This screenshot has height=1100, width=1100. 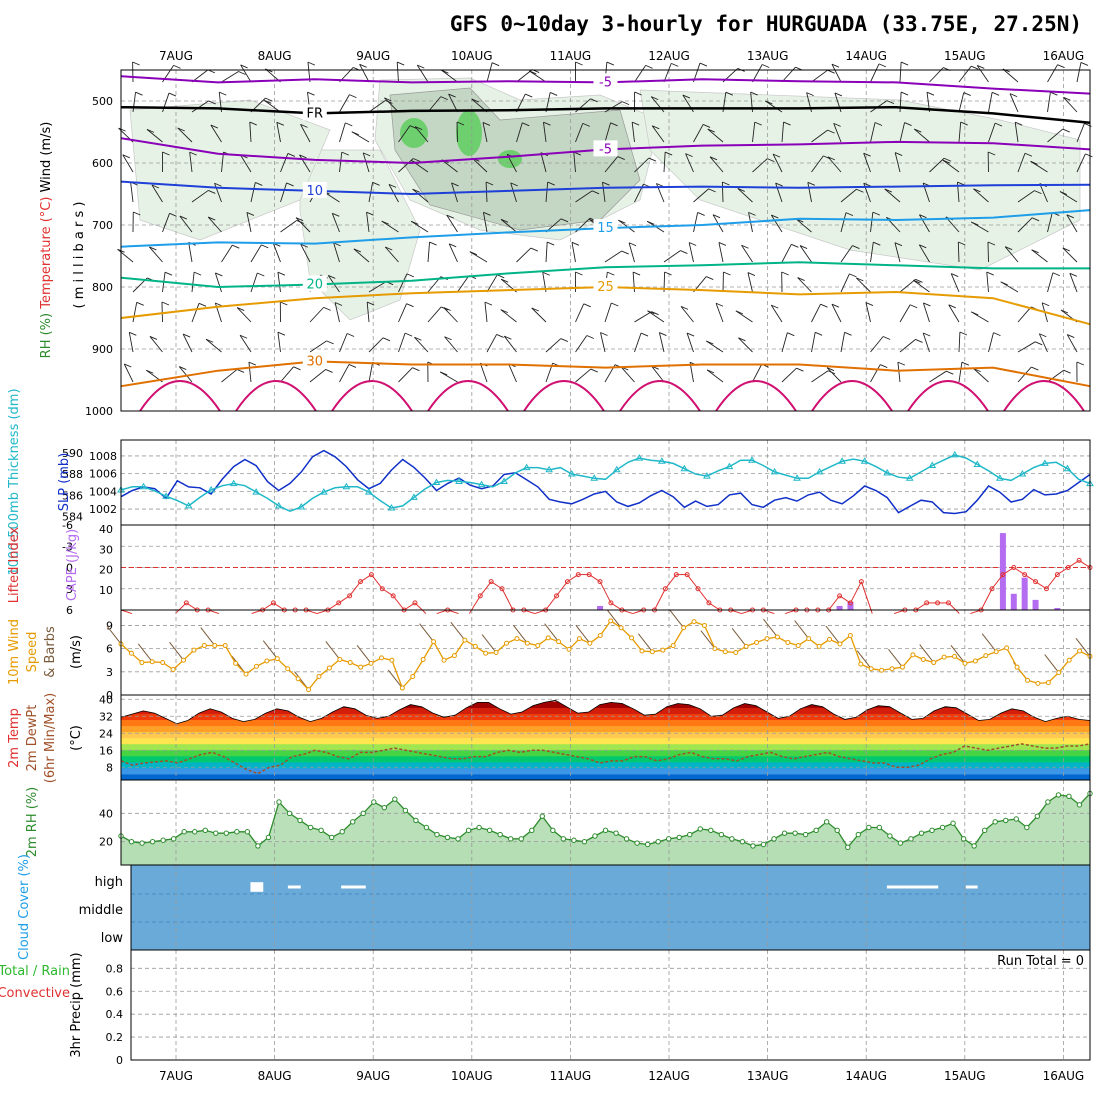 What do you see at coordinates (768, 1076) in the screenshot?
I see `date-label-bottom: 13AUG` at bounding box center [768, 1076].